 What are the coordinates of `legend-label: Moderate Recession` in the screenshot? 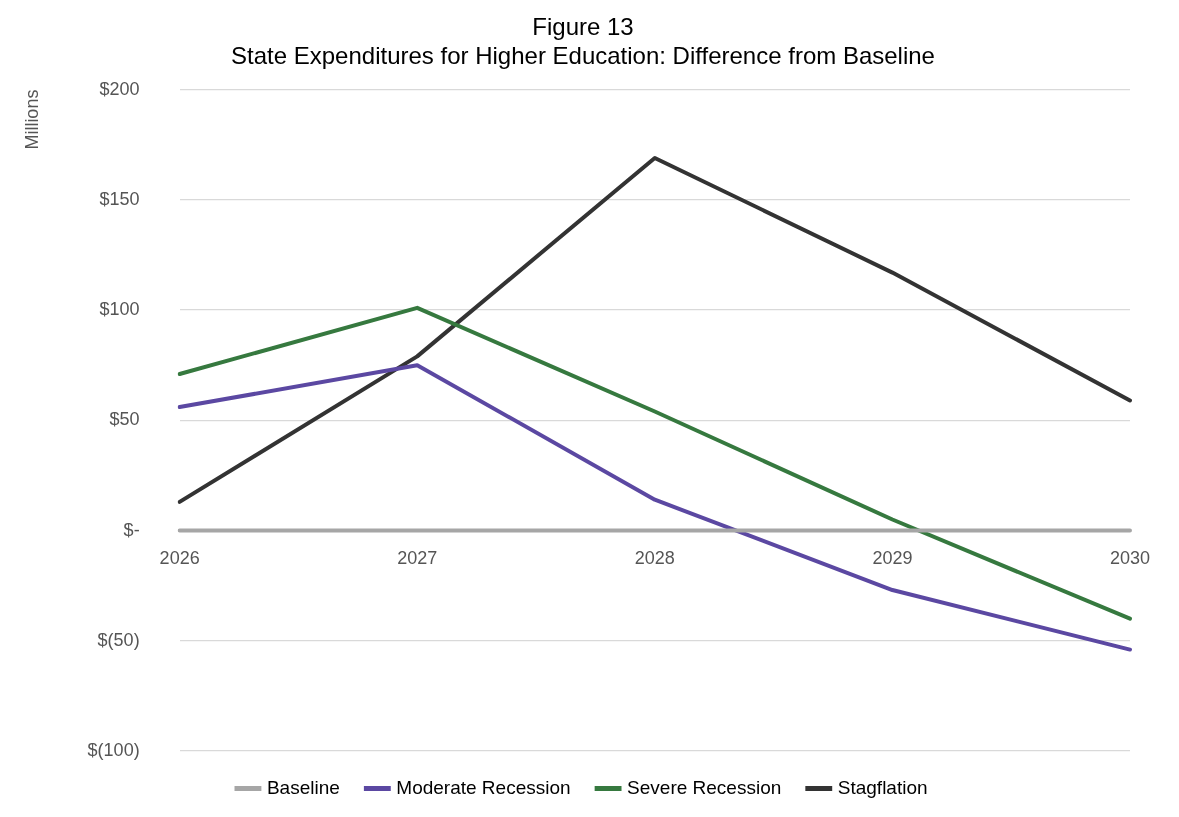 It's located at (483, 787).